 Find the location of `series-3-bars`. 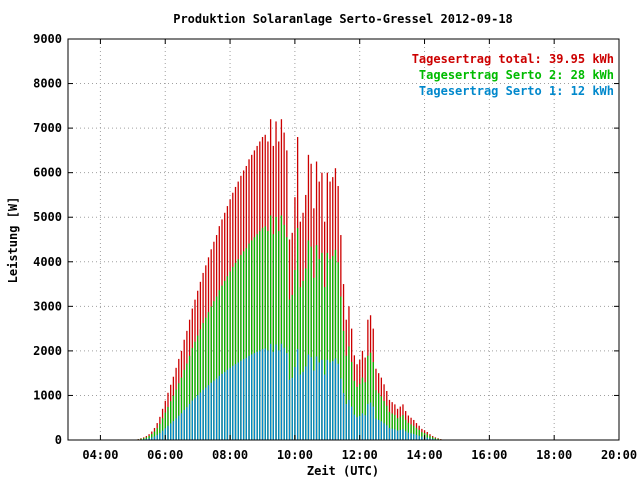

series-3-bars is located at coordinates (291, 392).